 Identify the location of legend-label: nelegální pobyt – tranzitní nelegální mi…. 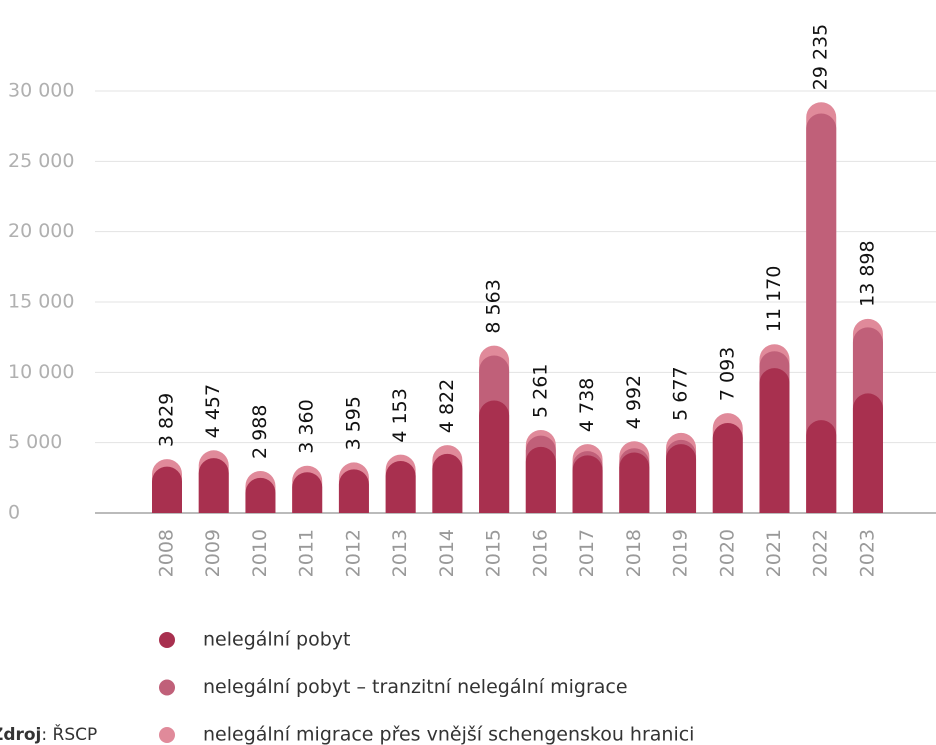
(415, 687).